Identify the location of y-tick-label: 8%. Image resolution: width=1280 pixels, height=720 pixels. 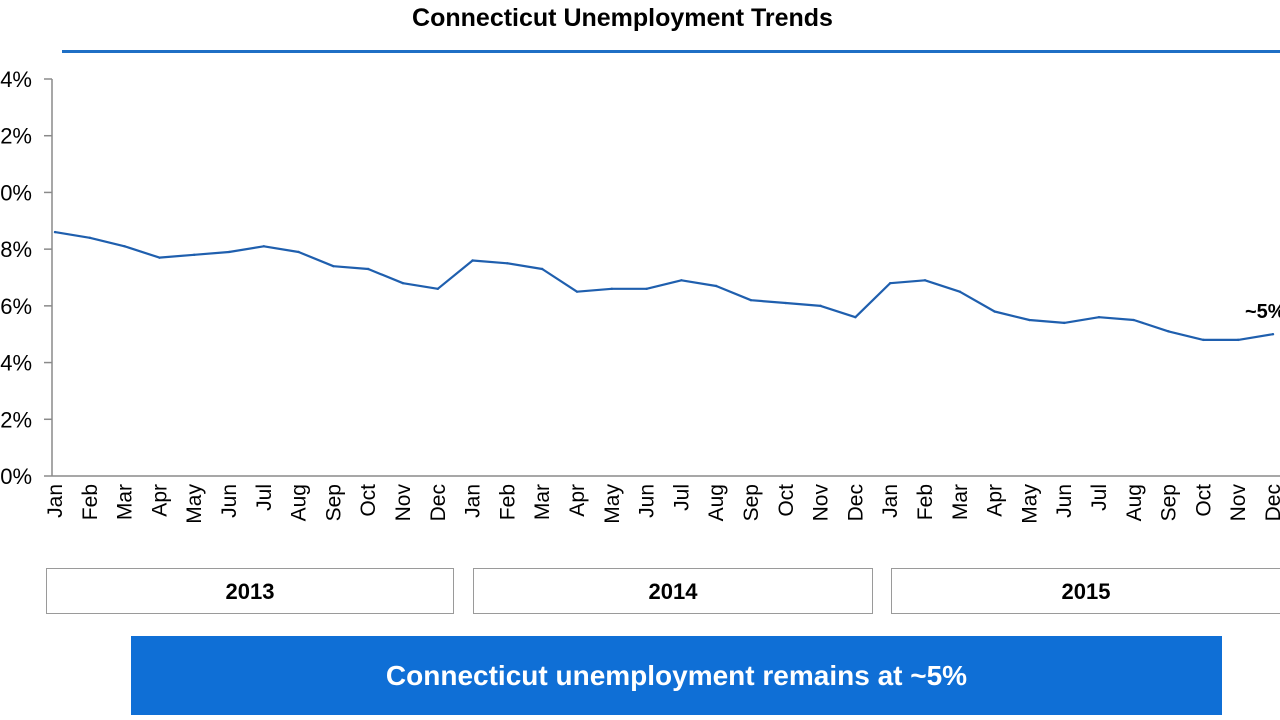
(16, 249).